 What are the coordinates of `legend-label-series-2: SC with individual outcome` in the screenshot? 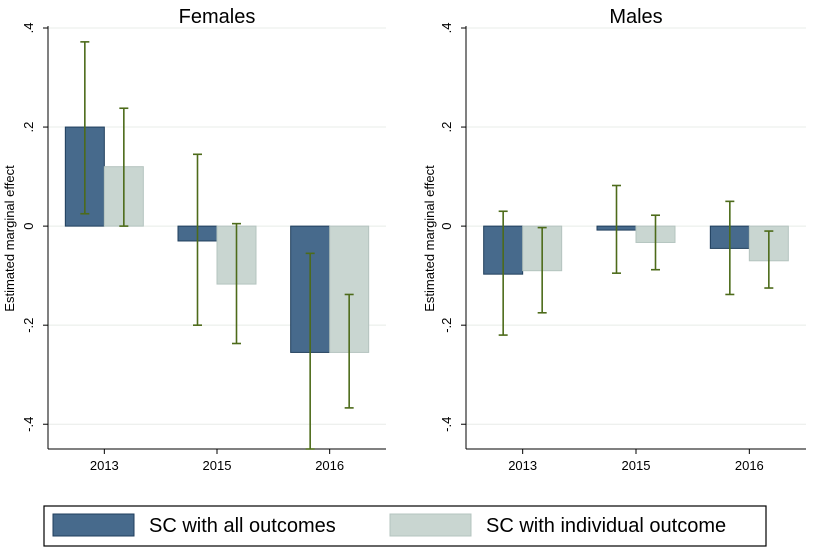 It's located at (606, 526).